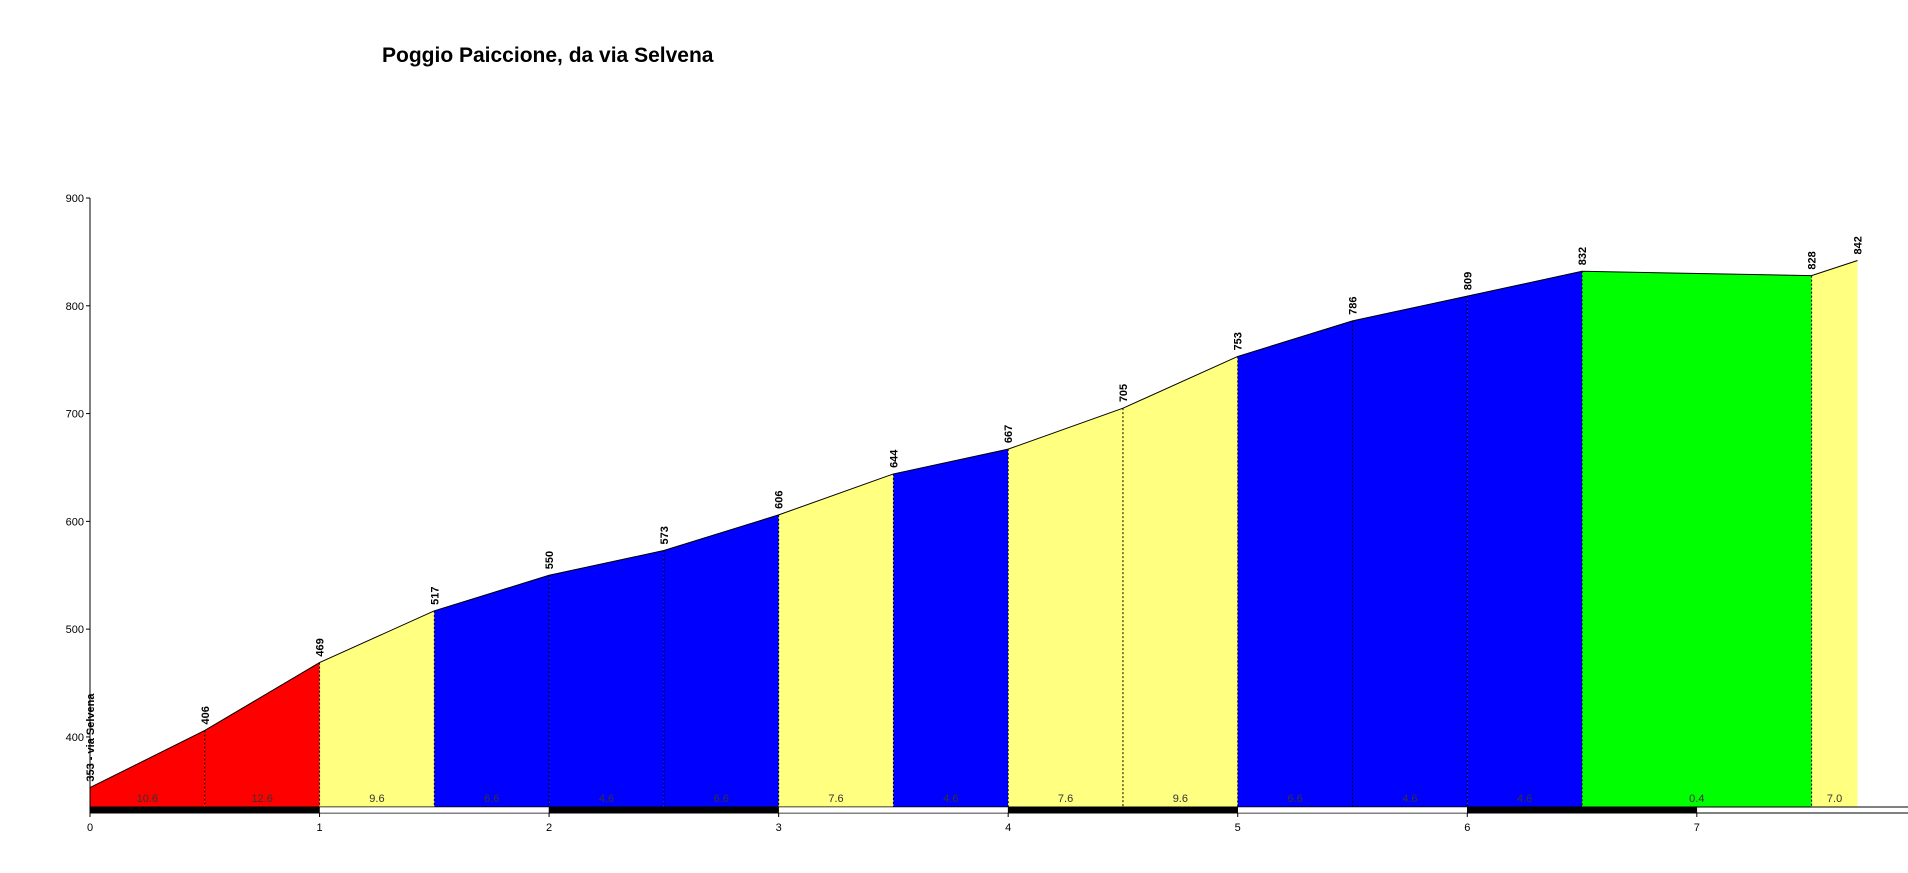  What do you see at coordinates (147, 799) in the screenshot?
I see `grade-label: 10.6` at bounding box center [147, 799].